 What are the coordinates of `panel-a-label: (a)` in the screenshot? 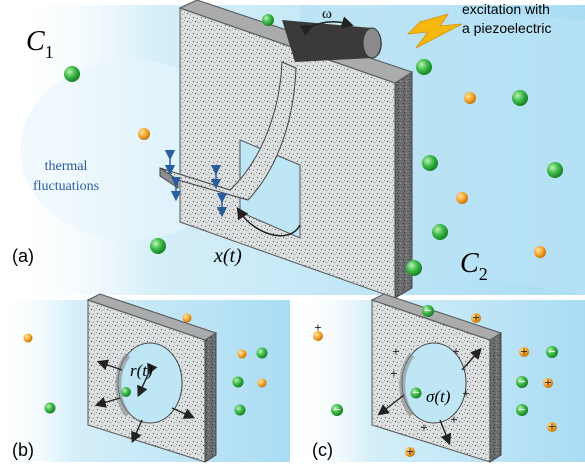 It's located at (23, 256).